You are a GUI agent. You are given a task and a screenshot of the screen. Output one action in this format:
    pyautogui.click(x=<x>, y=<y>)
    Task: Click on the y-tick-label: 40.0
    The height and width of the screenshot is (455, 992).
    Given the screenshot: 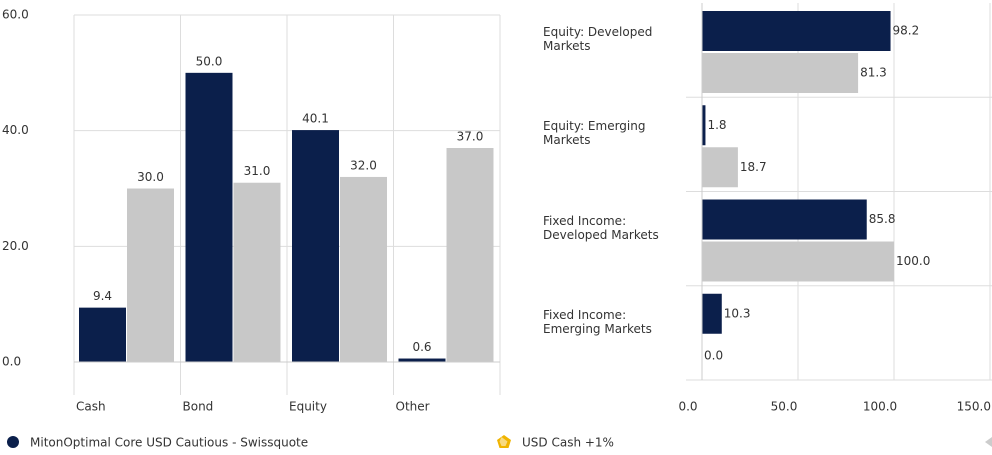 What is the action you would take?
    pyautogui.click(x=15, y=130)
    